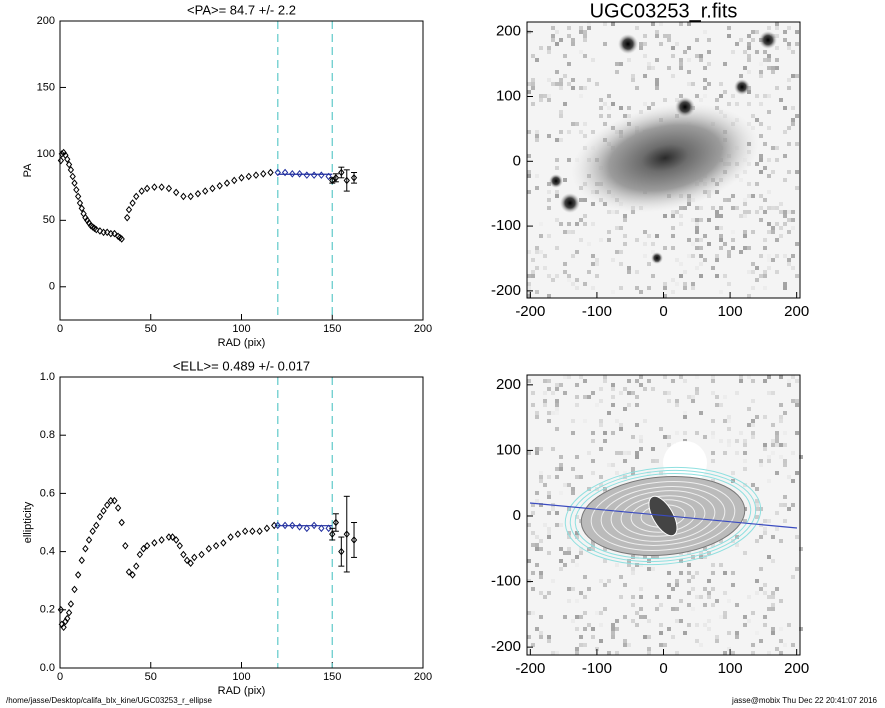  Describe the element at coordinates (663, 160) in the screenshot. I see `galaxy-image` at that location.